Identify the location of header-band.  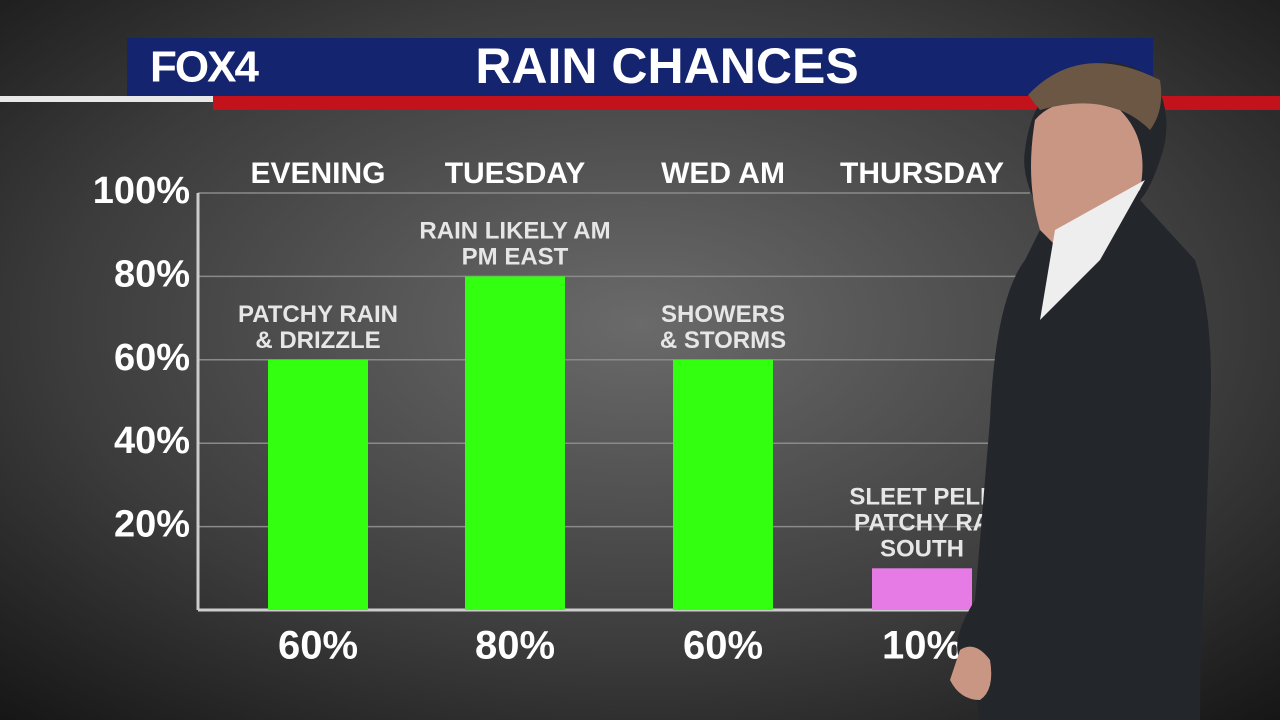
(640, 68).